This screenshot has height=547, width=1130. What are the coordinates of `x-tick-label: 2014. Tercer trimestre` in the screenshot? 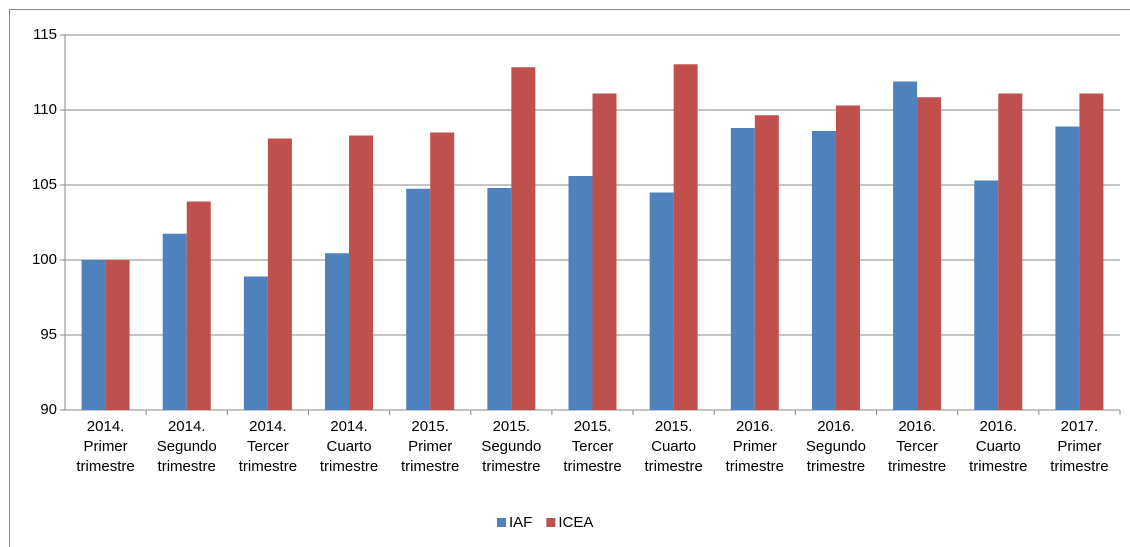 It's located at (268, 446).